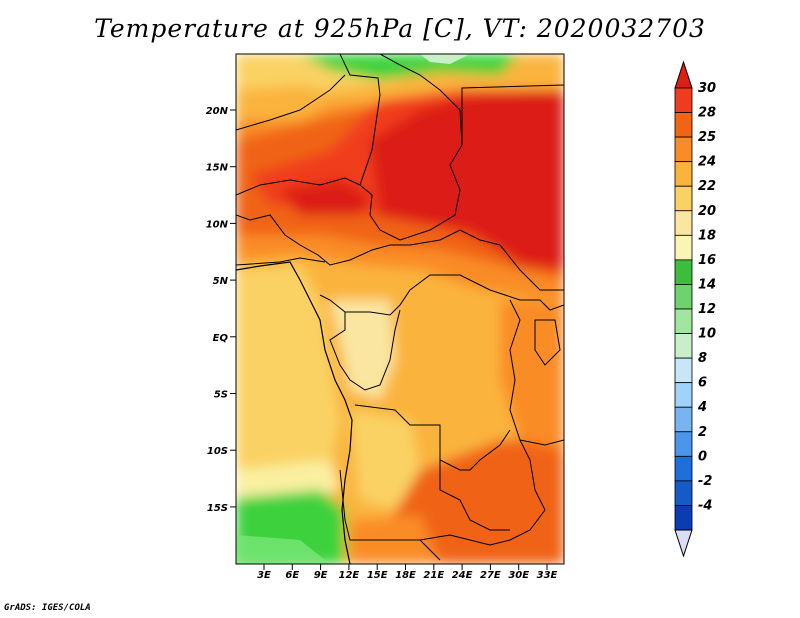  What do you see at coordinates (462, 575) in the screenshot?
I see `lon-tick-label: 24E` at bounding box center [462, 575].